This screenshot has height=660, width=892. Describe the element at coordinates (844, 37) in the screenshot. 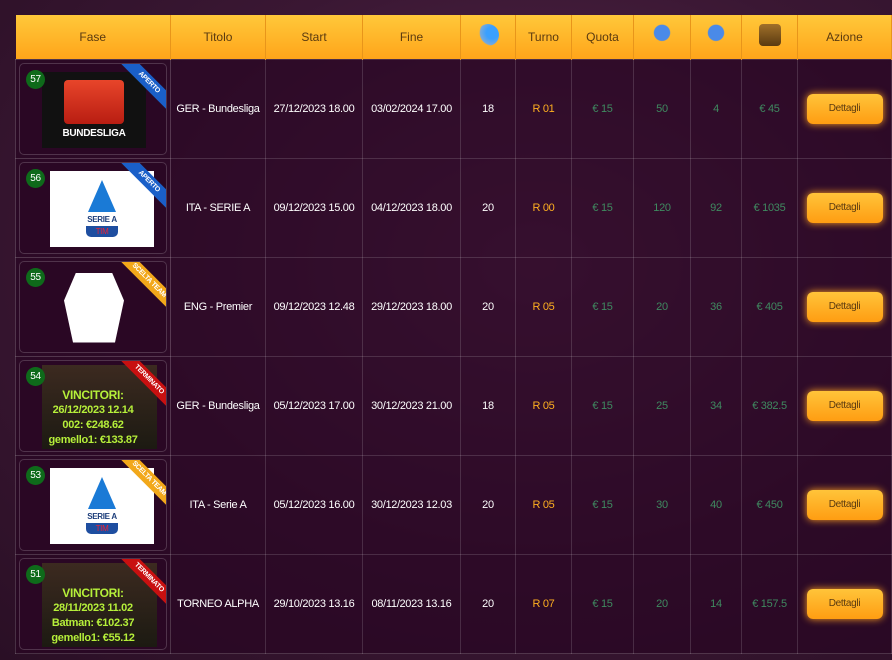

I see `col-azione: Azione` at that location.